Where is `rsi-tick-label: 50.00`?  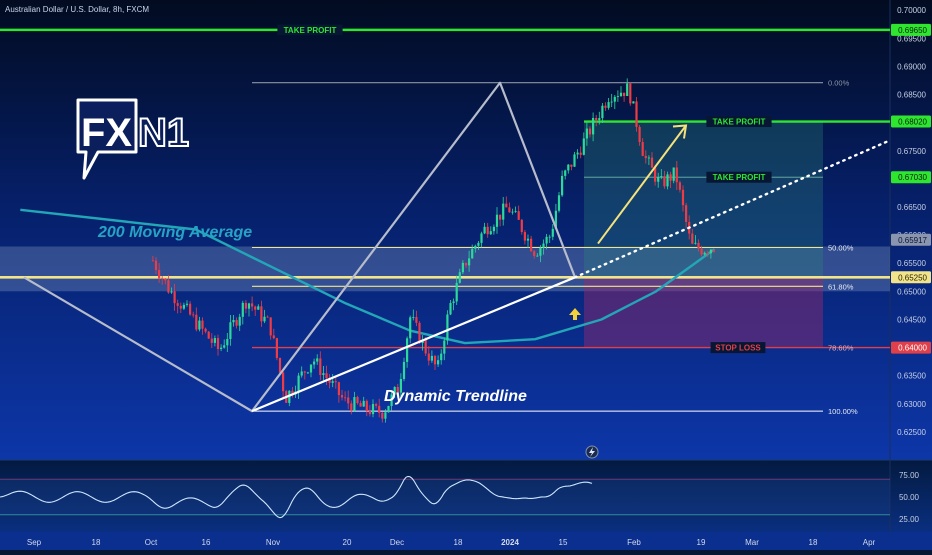
rsi-tick-label: 50.00 is located at coordinates (909, 497).